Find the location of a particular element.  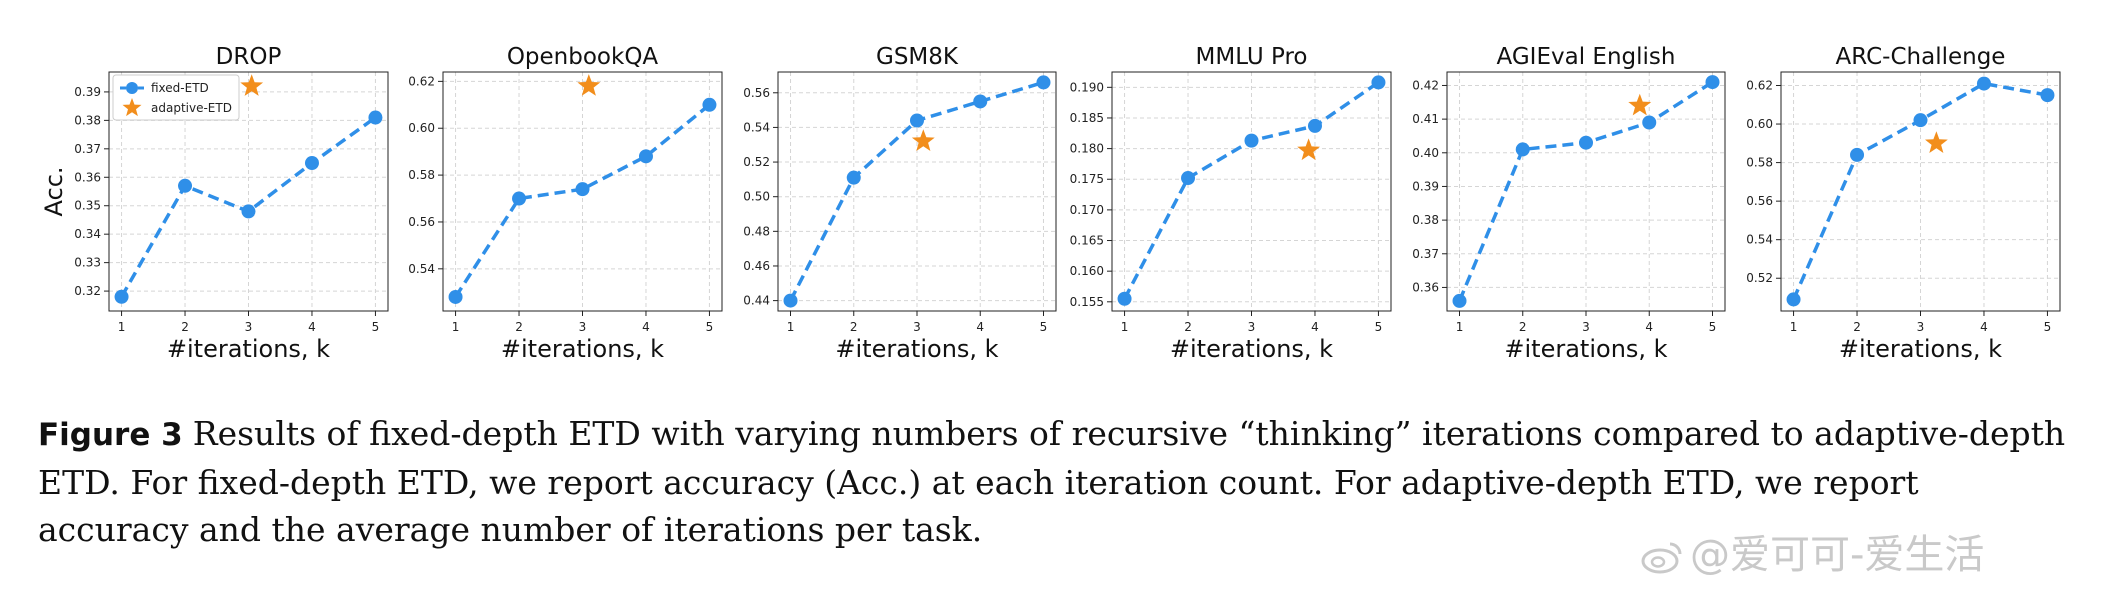

caption-label: Figure 3 is located at coordinates (110, 435).